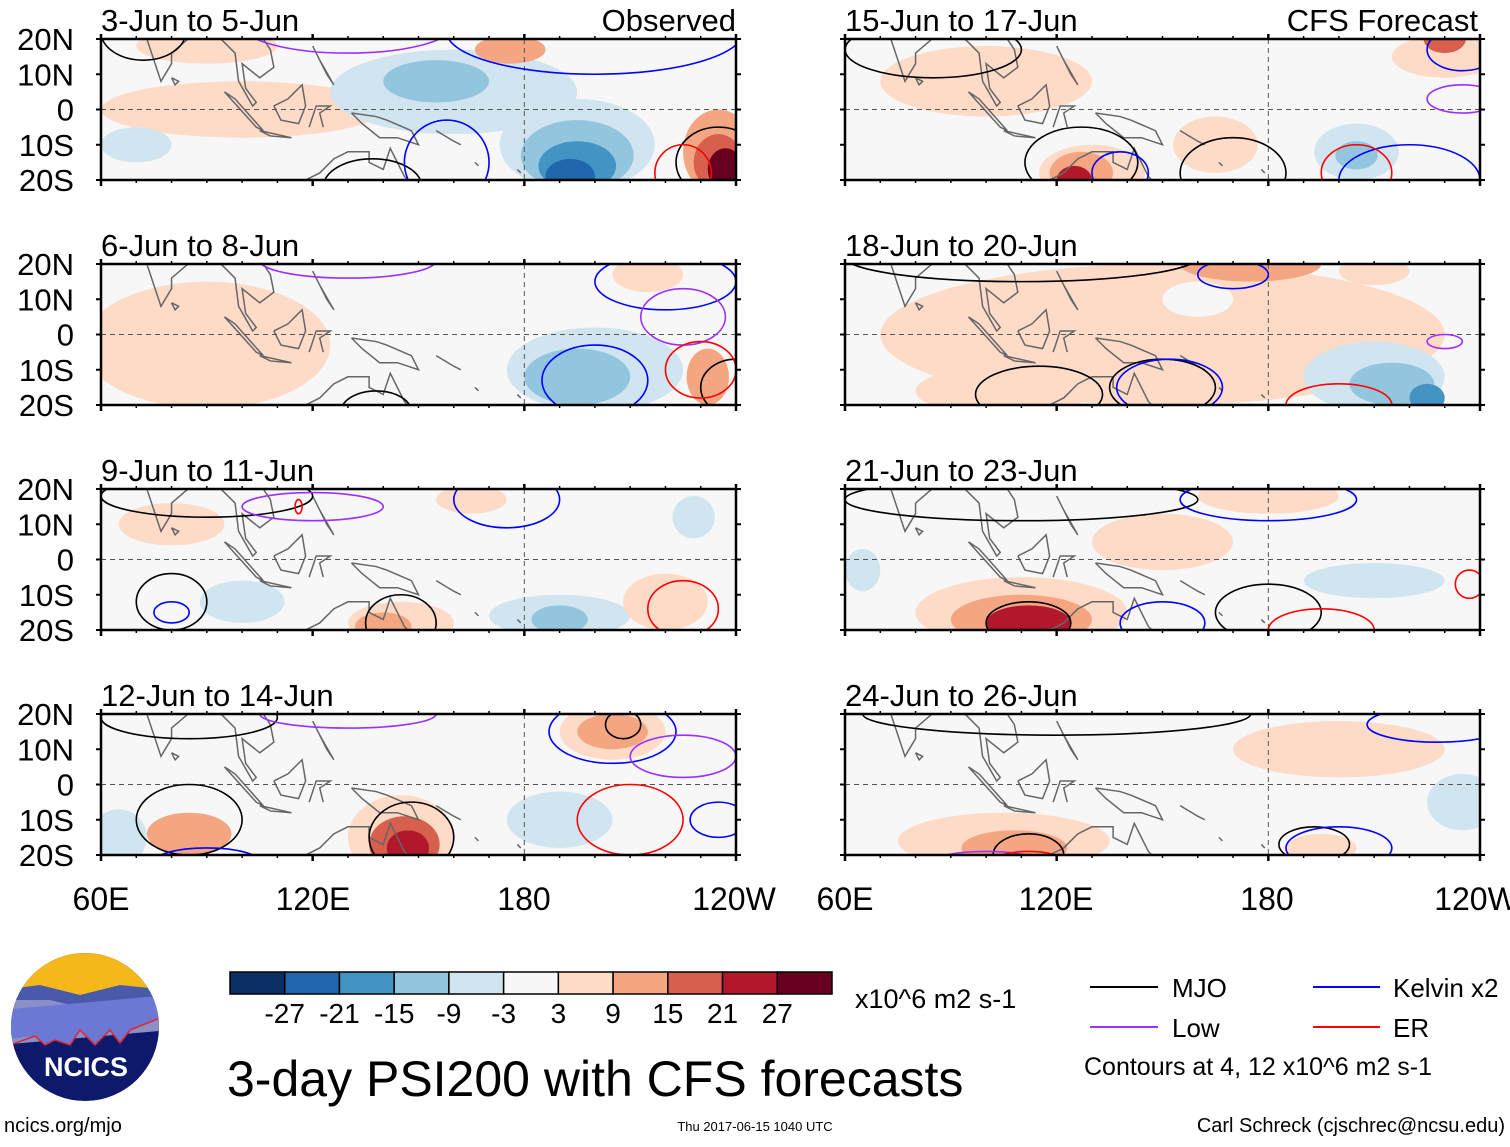 This screenshot has height=1147, width=1510. What do you see at coordinates (667, 1013) in the screenshot?
I see `colorbar-label: 15` at bounding box center [667, 1013].